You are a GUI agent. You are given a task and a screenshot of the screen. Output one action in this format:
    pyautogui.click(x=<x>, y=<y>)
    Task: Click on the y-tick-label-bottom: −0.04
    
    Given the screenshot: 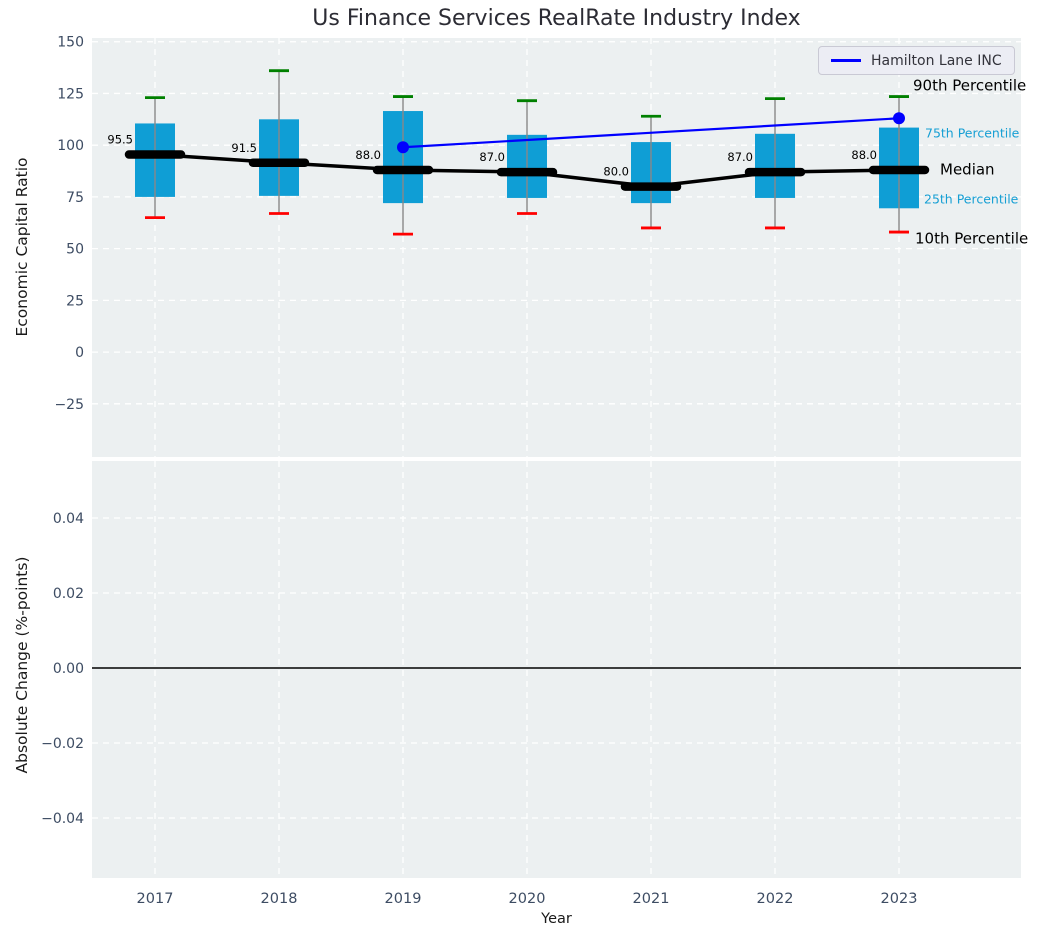 What is the action you would take?
    pyautogui.click(x=62, y=819)
    